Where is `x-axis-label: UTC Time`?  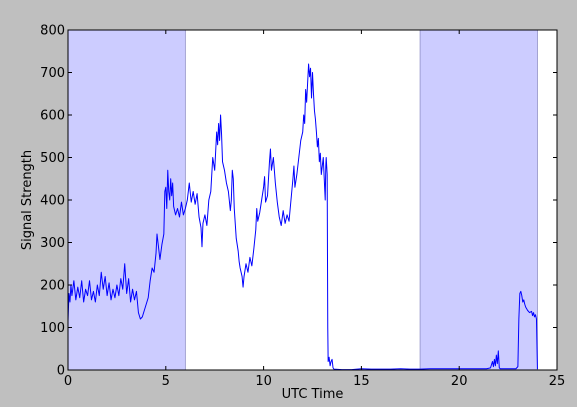
x-axis-label: UTC Time is located at coordinates (313, 394).